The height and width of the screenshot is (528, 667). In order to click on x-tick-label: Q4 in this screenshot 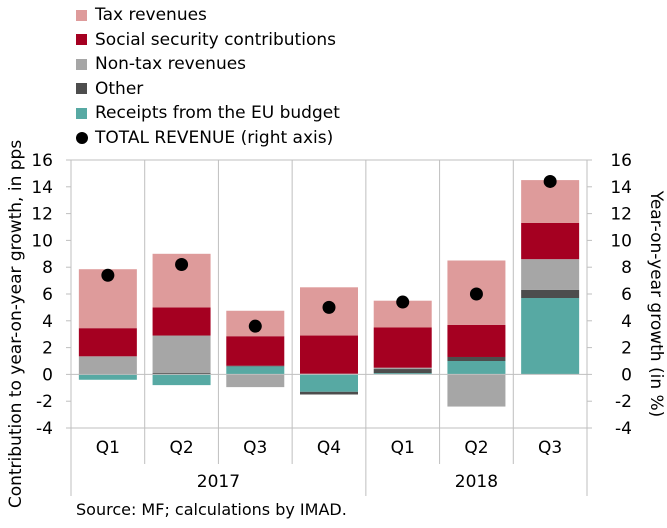, I will do `click(329, 448)`.